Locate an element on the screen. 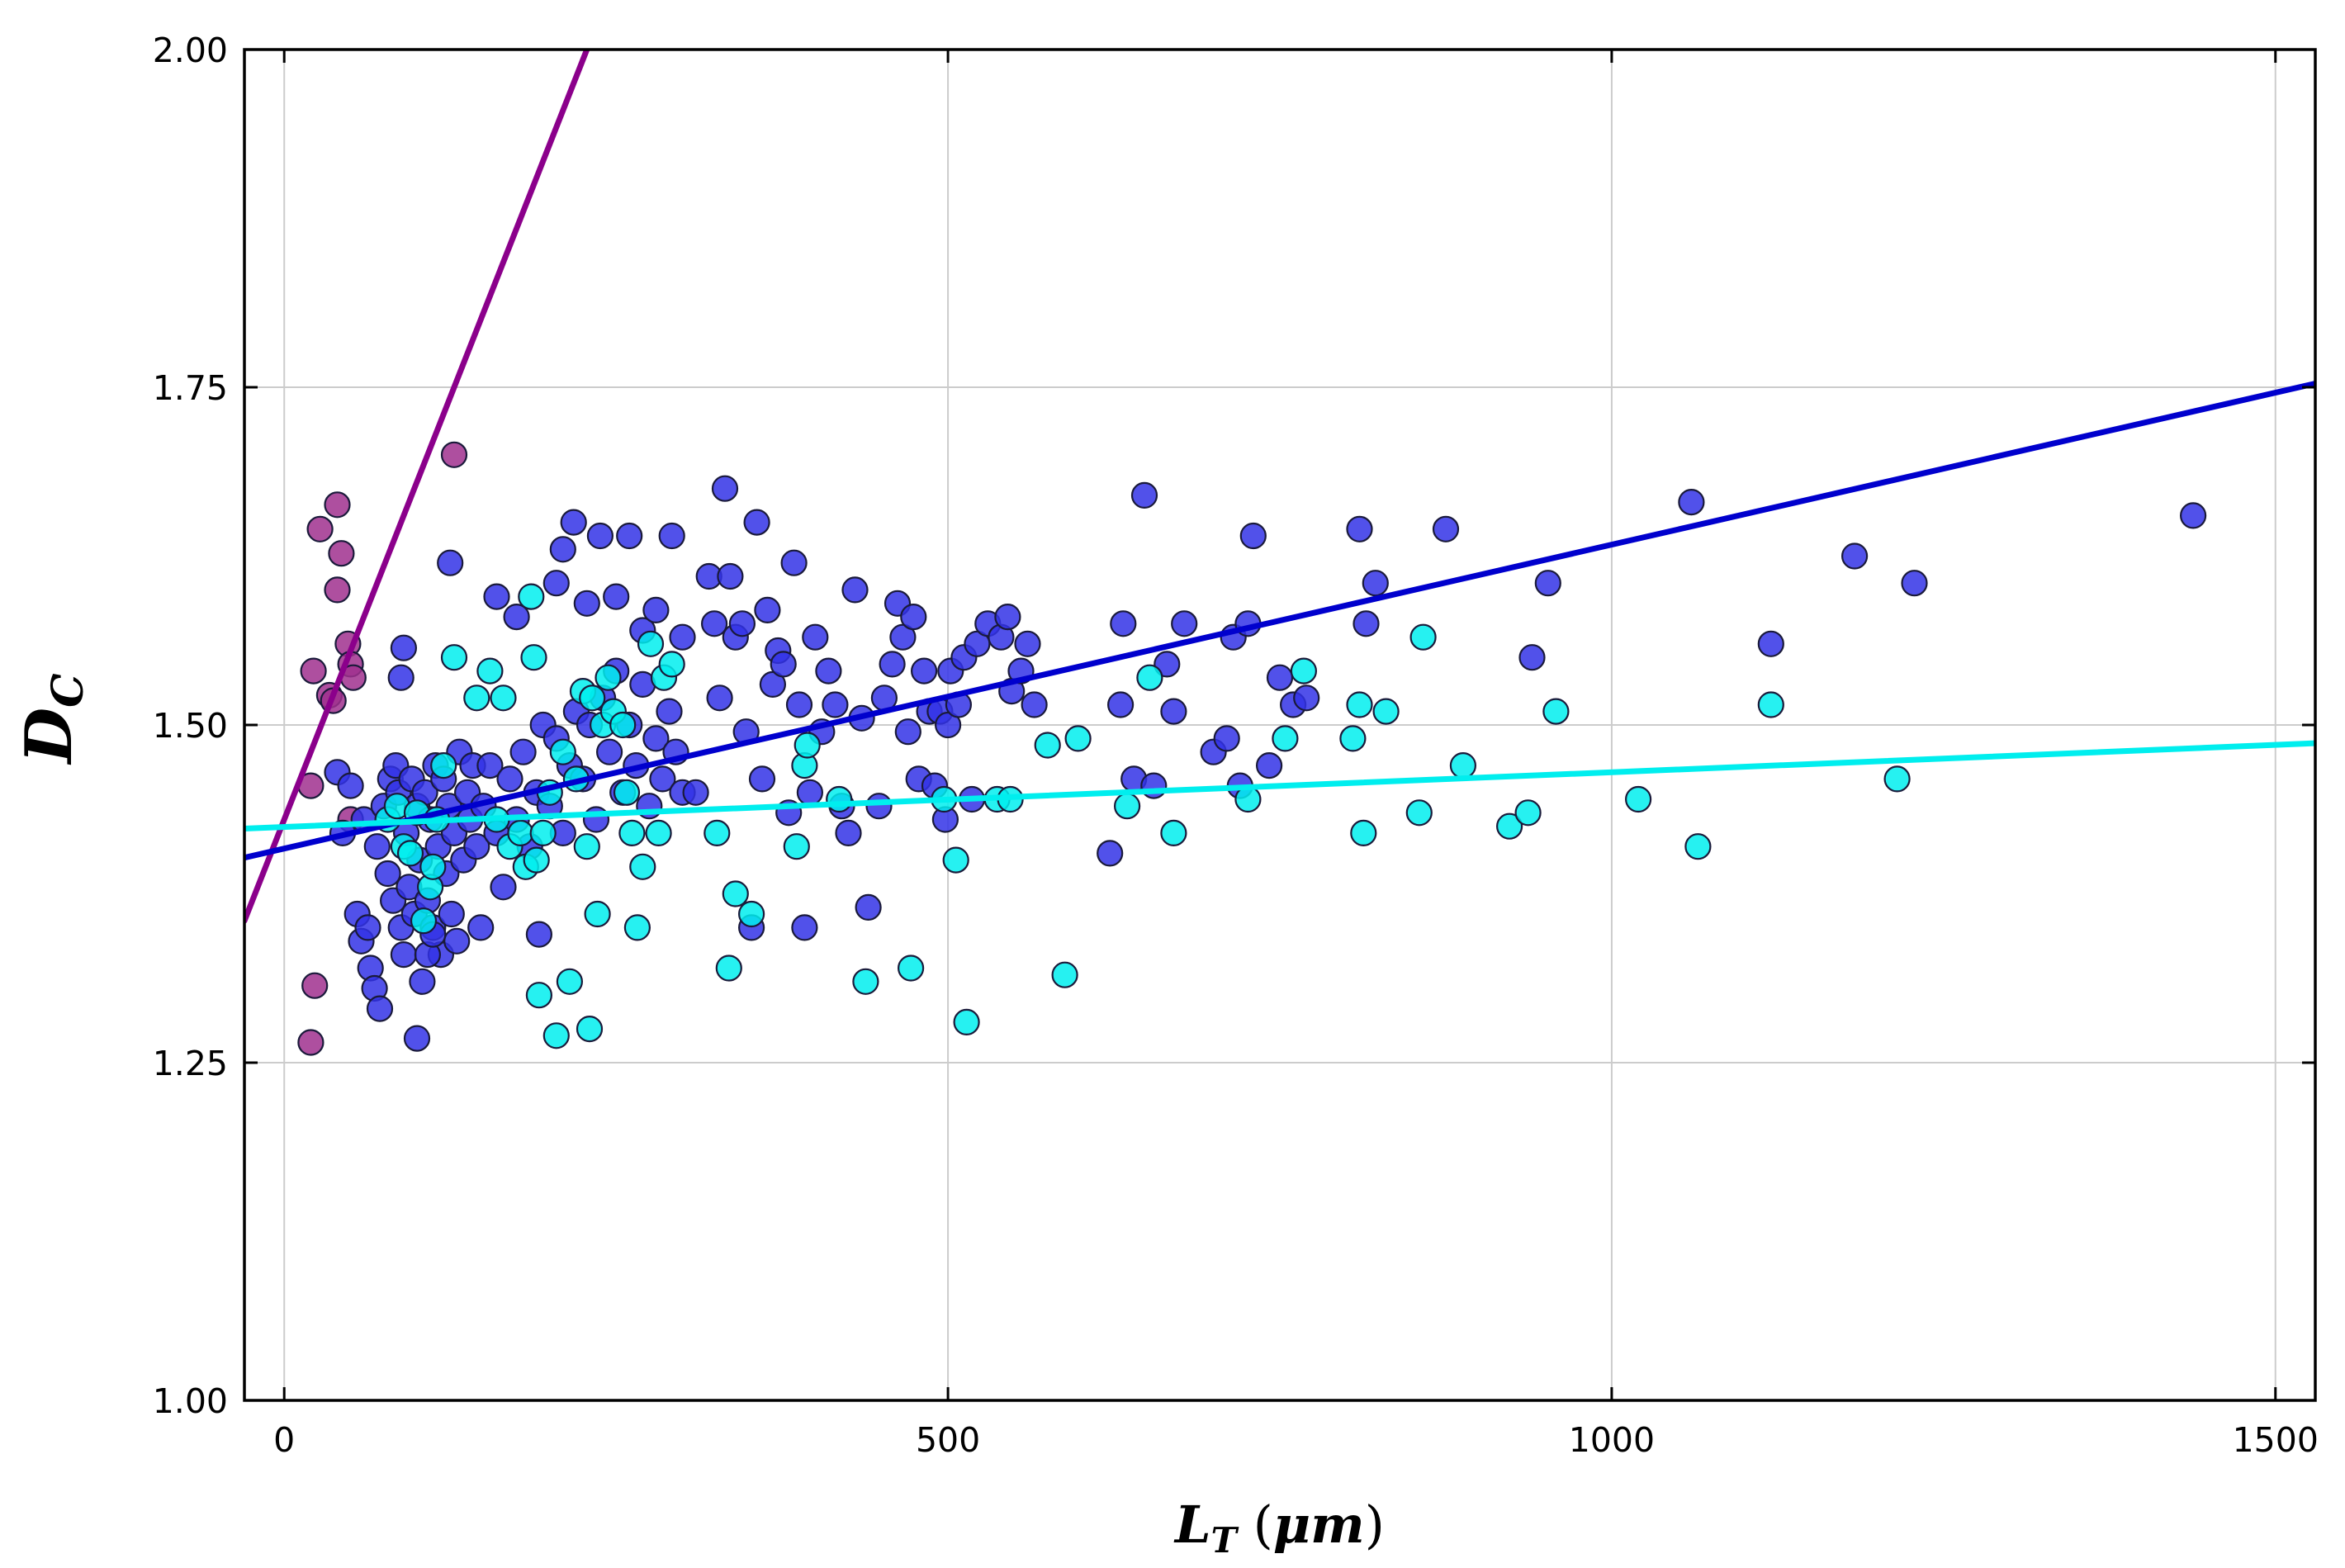 This screenshot has height=1568, width=2345. x-tick-label: 1000 is located at coordinates (1612, 1440).